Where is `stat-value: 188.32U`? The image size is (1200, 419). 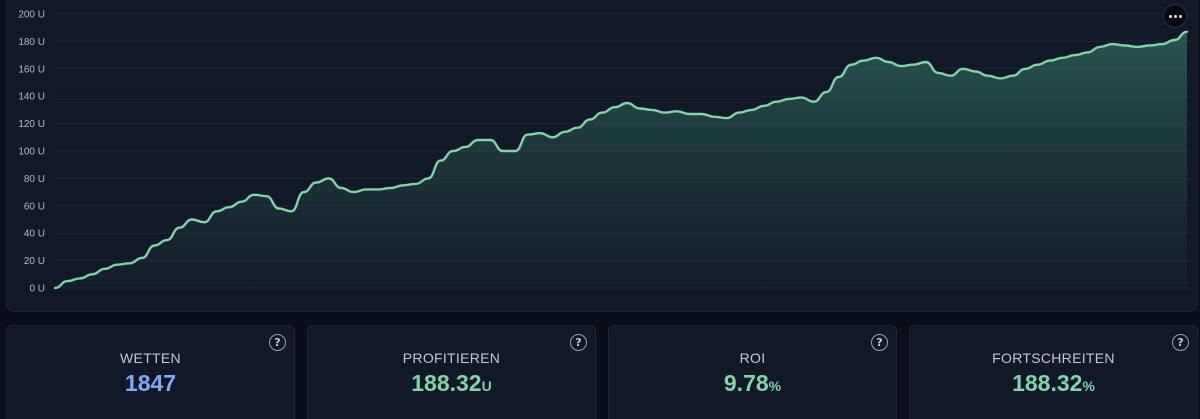 stat-value: 188.32U is located at coordinates (451, 383).